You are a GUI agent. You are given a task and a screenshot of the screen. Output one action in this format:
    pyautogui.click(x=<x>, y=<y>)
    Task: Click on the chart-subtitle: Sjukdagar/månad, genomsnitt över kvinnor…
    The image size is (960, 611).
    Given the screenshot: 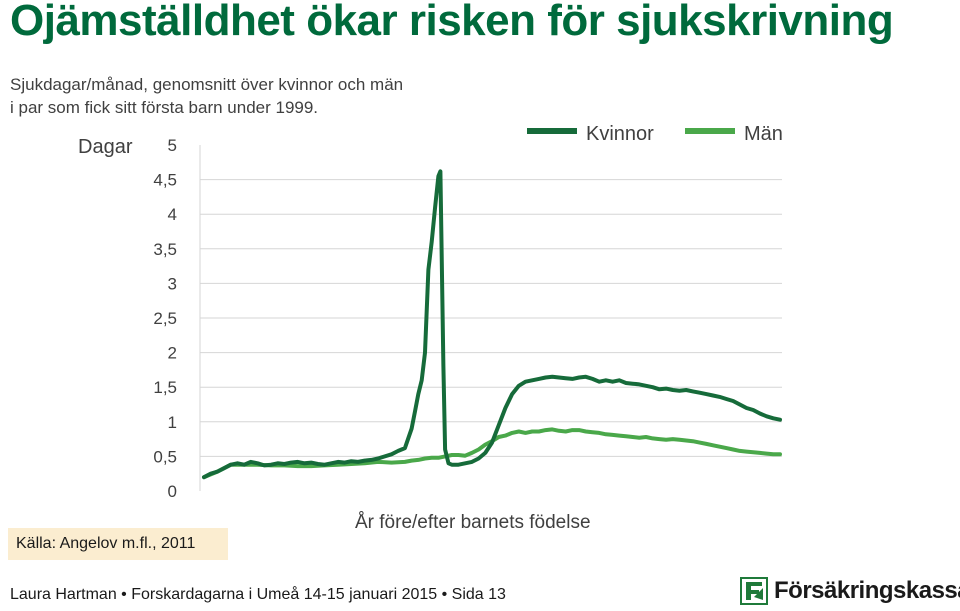 What is the action you would take?
    pyautogui.click(x=240, y=96)
    